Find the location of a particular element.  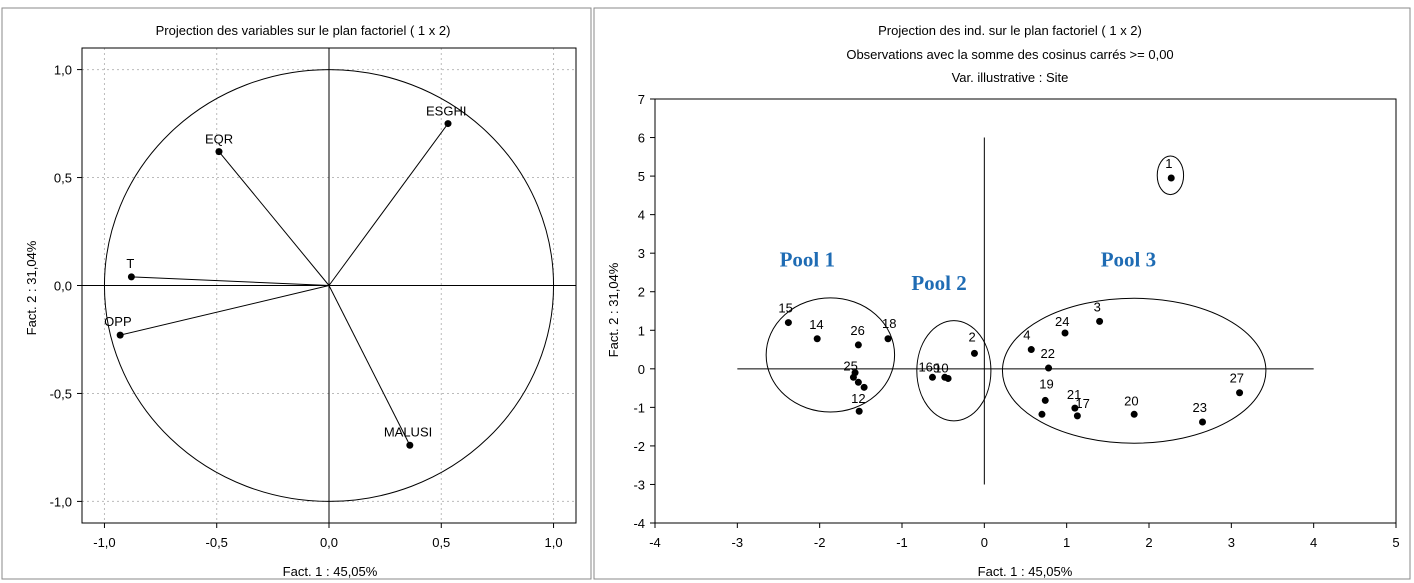

variable-label: T is located at coordinates (130, 263).